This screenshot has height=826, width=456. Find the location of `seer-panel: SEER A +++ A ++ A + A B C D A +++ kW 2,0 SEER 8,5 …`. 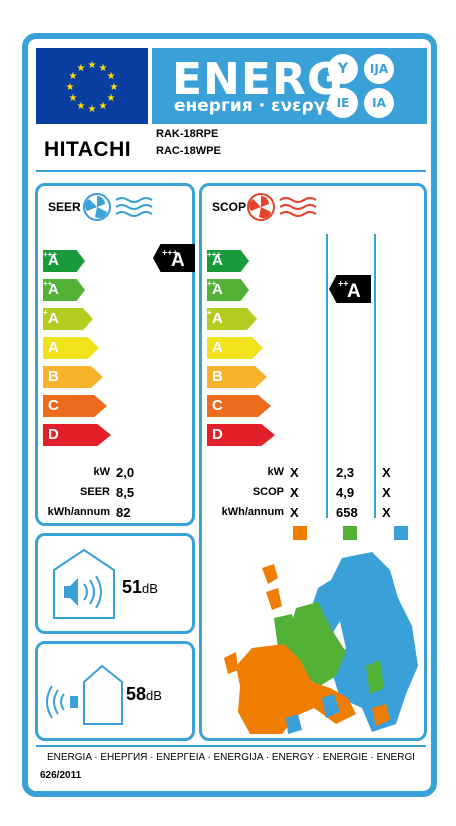

seer-panel: SEER A +++ A ++ A + A B C D A +++ kW 2,0 SEER 8,5 … is located at coordinates (115, 354).